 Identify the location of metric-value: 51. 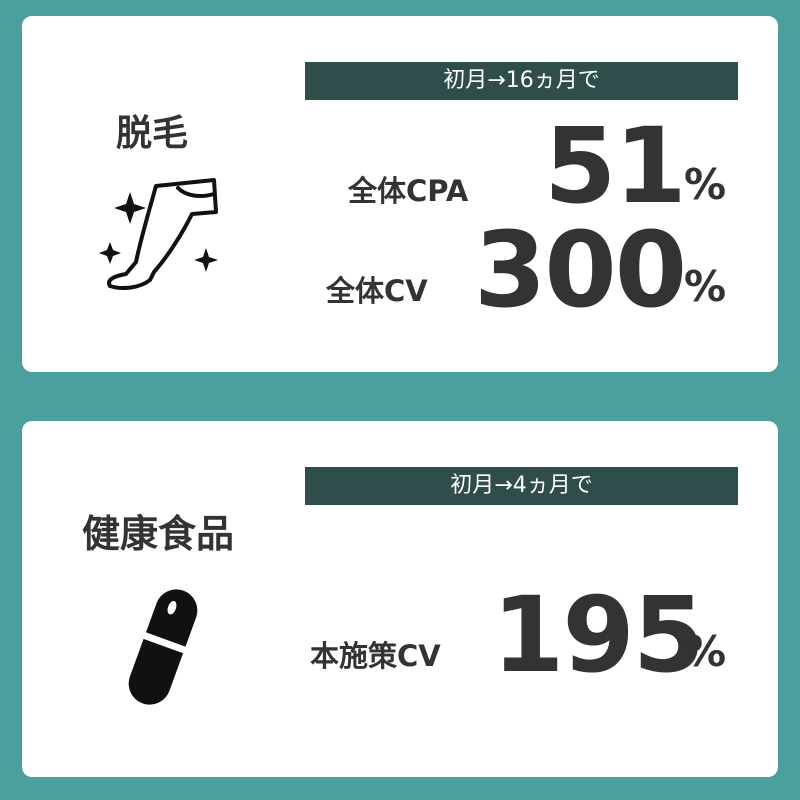
(615, 166).